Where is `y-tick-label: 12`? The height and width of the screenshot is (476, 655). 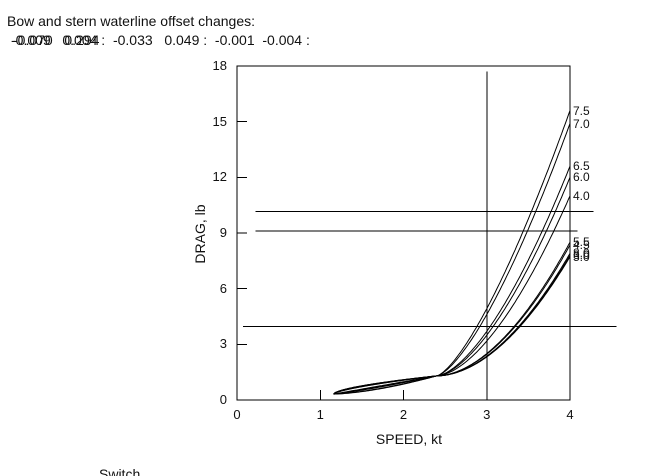 y-tick-label: 12 is located at coordinates (219, 177).